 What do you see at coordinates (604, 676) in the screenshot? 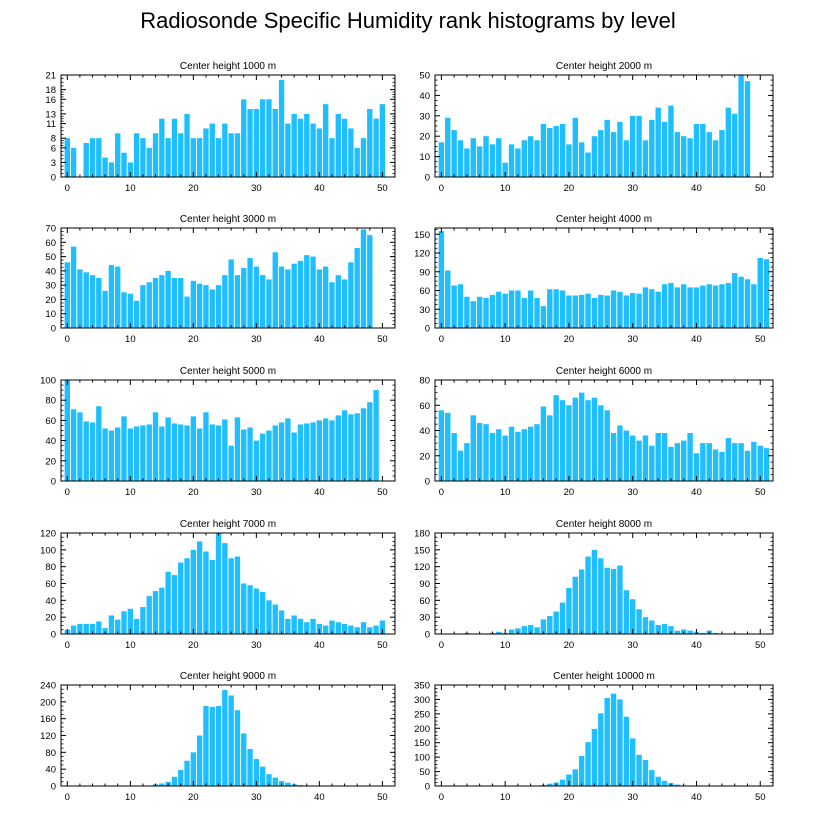
I see `chart-title: Center height 10000 m` at bounding box center [604, 676].